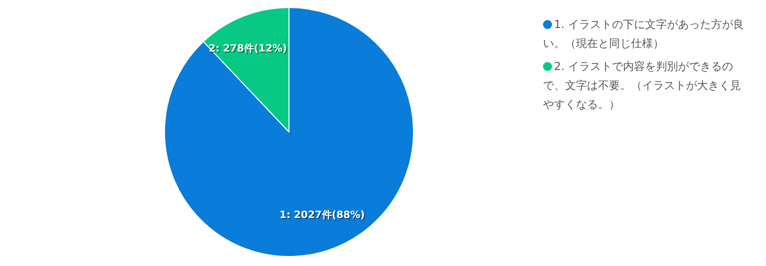 This screenshot has height=266, width=766. Describe the element at coordinates (323, 216) in the screenshot. I see `data-label: 1: 2027件(88%)` at that location.